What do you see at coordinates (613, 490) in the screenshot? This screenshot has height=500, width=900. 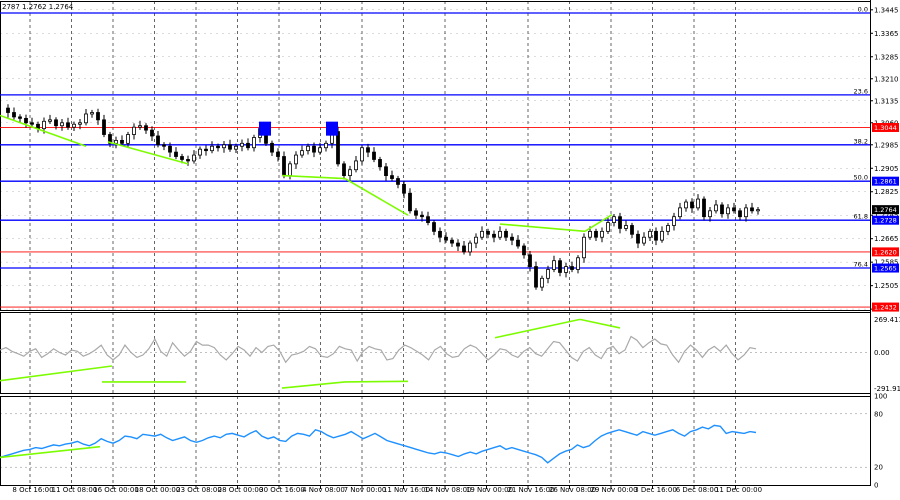 I see `x-tick-label: 29 Nov 00:00` at bounding box center [613, 490].